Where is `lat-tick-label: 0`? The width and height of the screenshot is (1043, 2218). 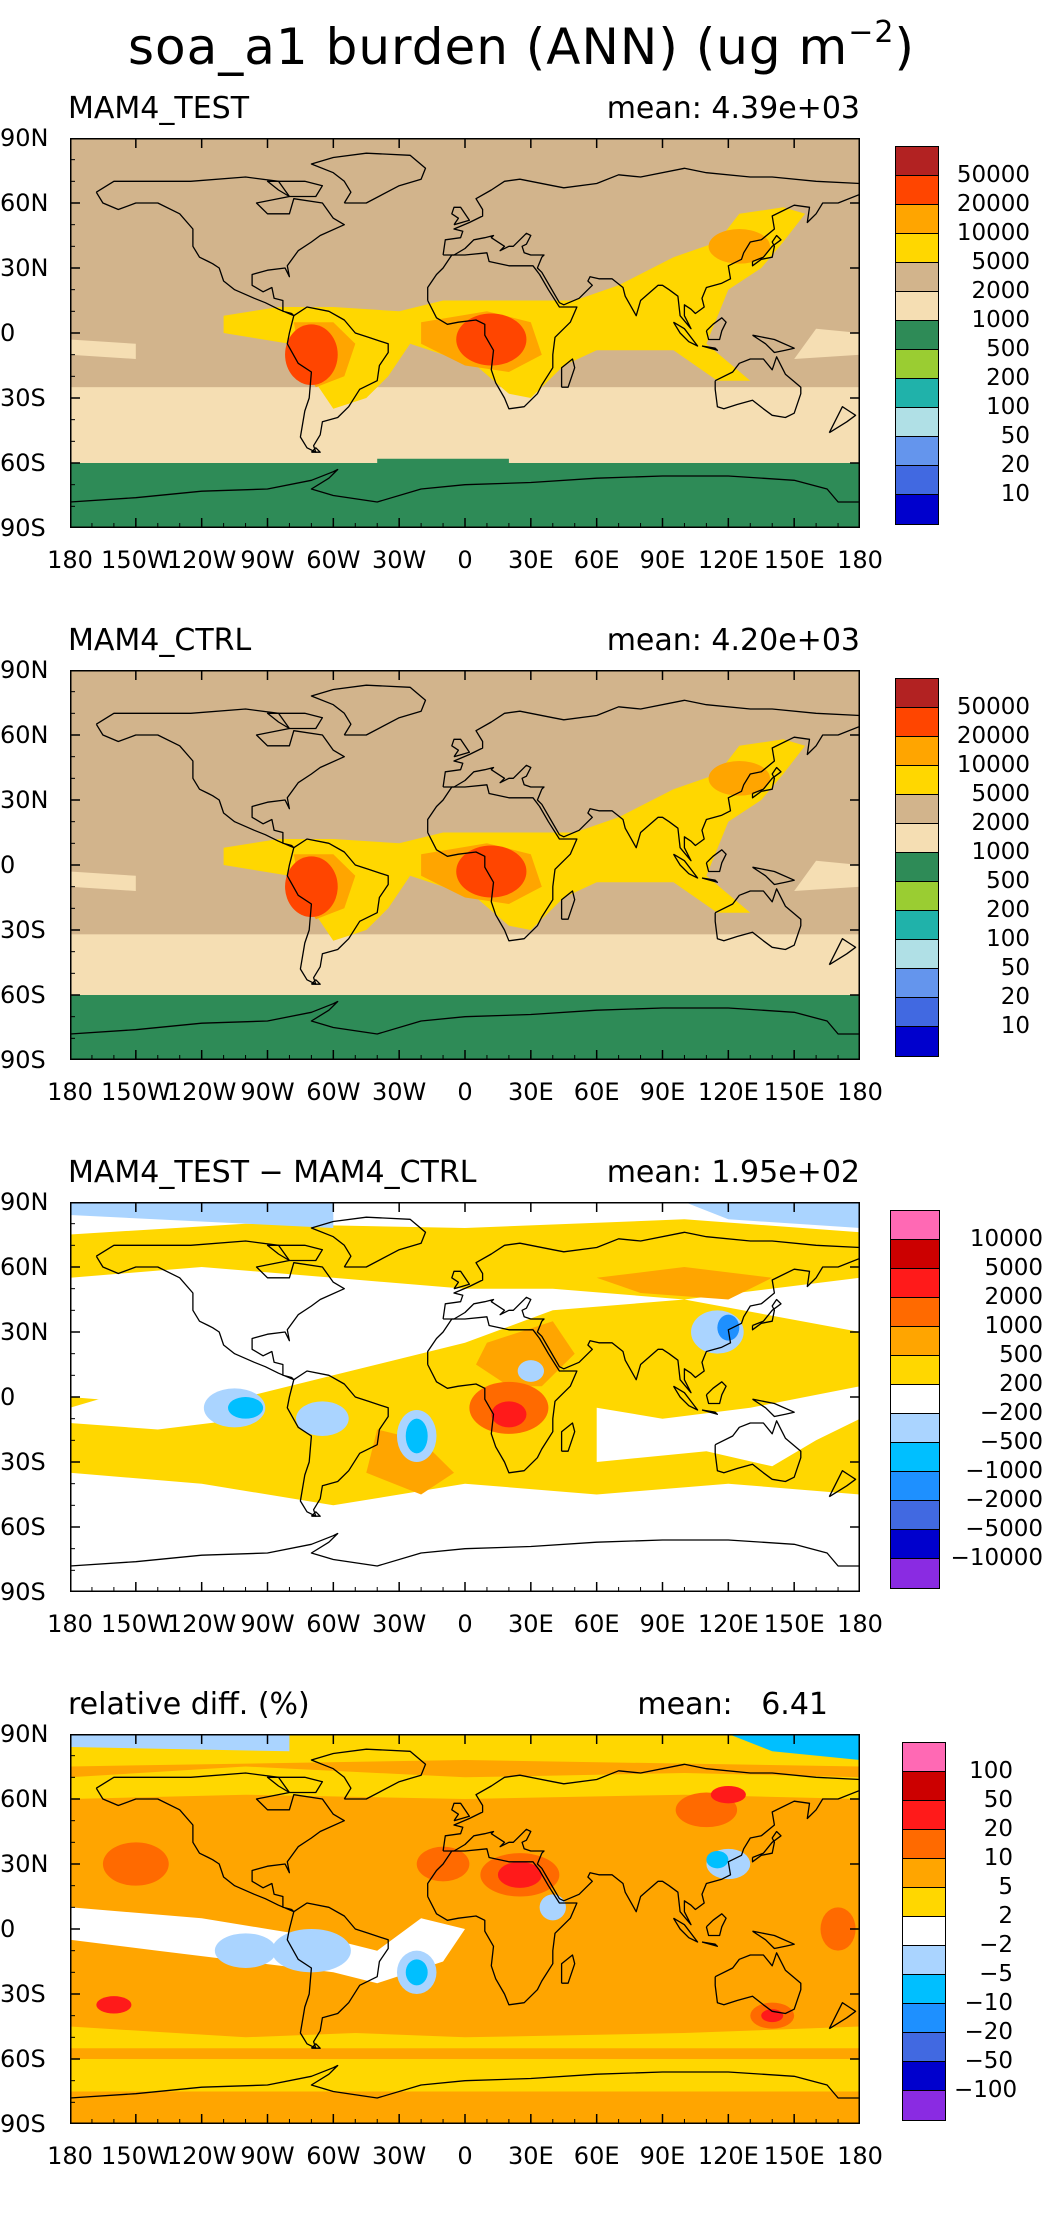
lat-tick-label: 0 is located at coordinates (8, 1929).